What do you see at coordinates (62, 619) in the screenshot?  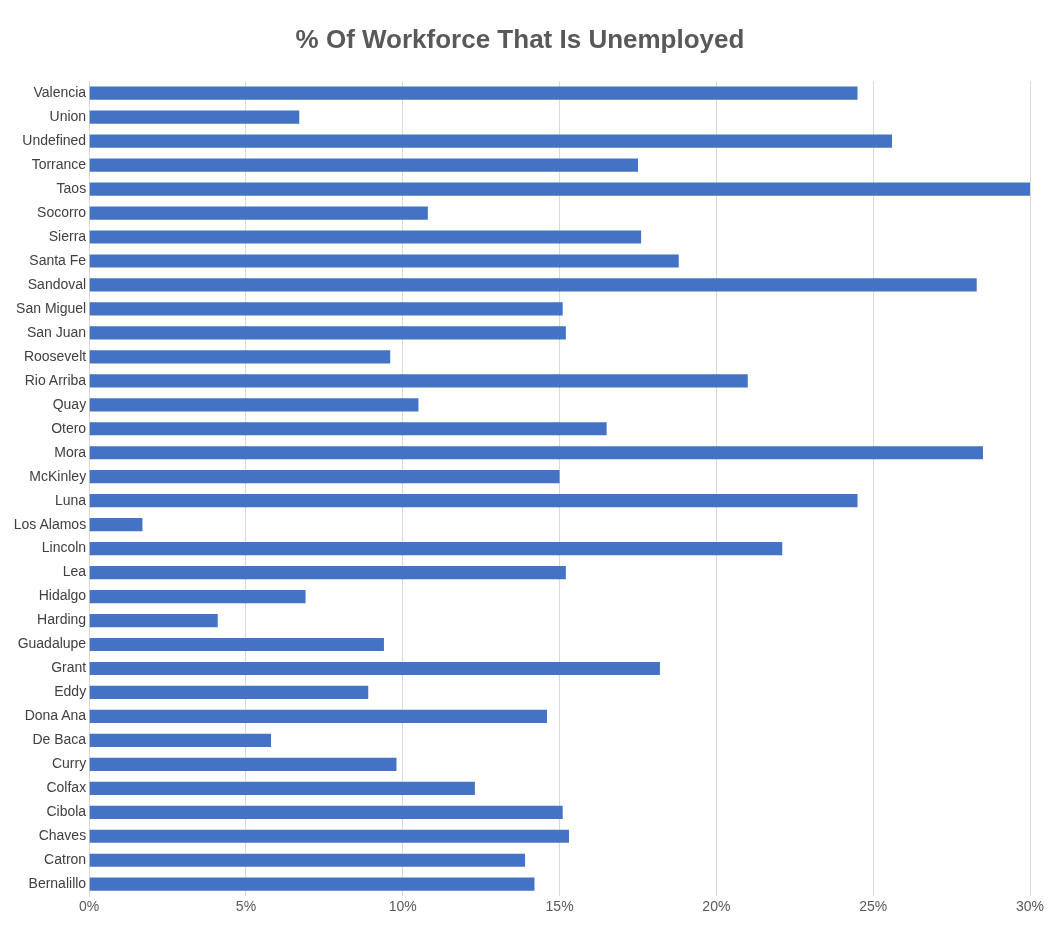 I see `y-tick-label: Harding` at bounding box center [62, 619].